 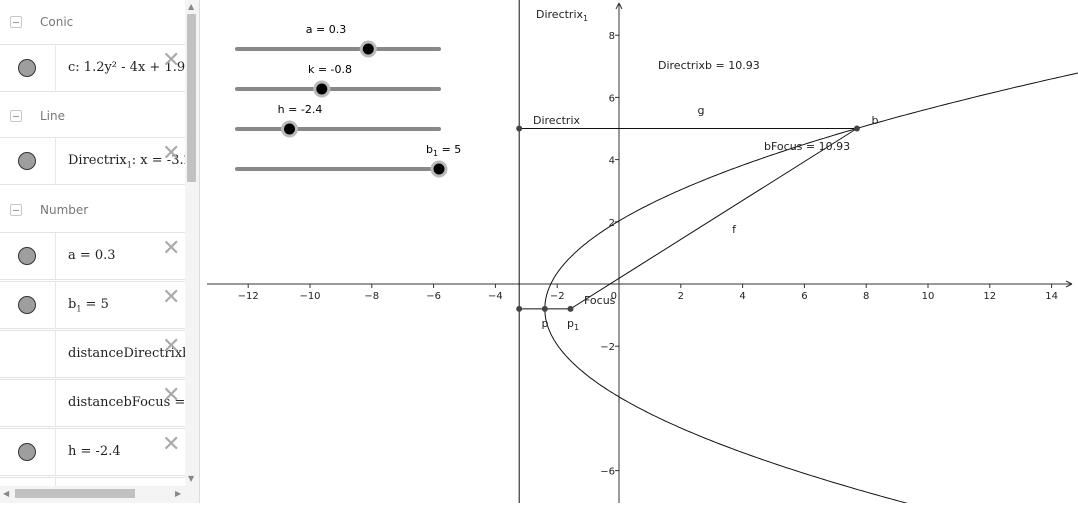 I want to click on algebra-expression: h = -2.4, so click(x=94, y=451).